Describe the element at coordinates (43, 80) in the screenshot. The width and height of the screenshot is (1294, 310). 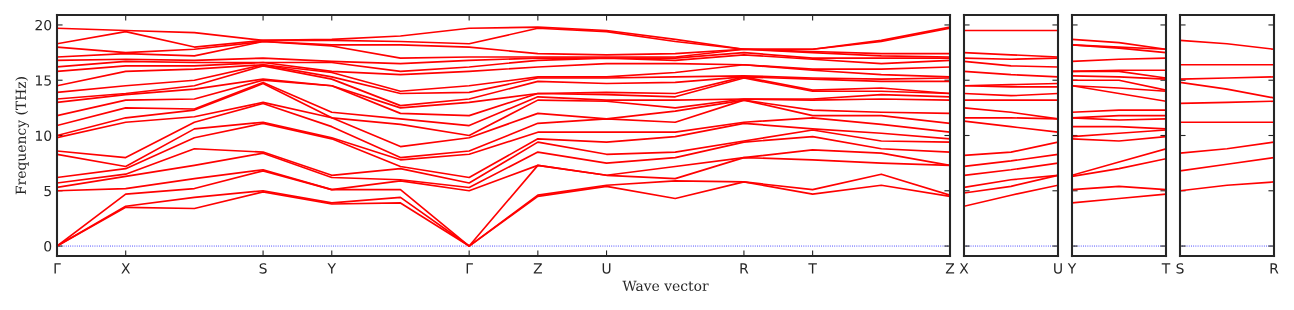
I see `y-tick-label: 15` at that location.